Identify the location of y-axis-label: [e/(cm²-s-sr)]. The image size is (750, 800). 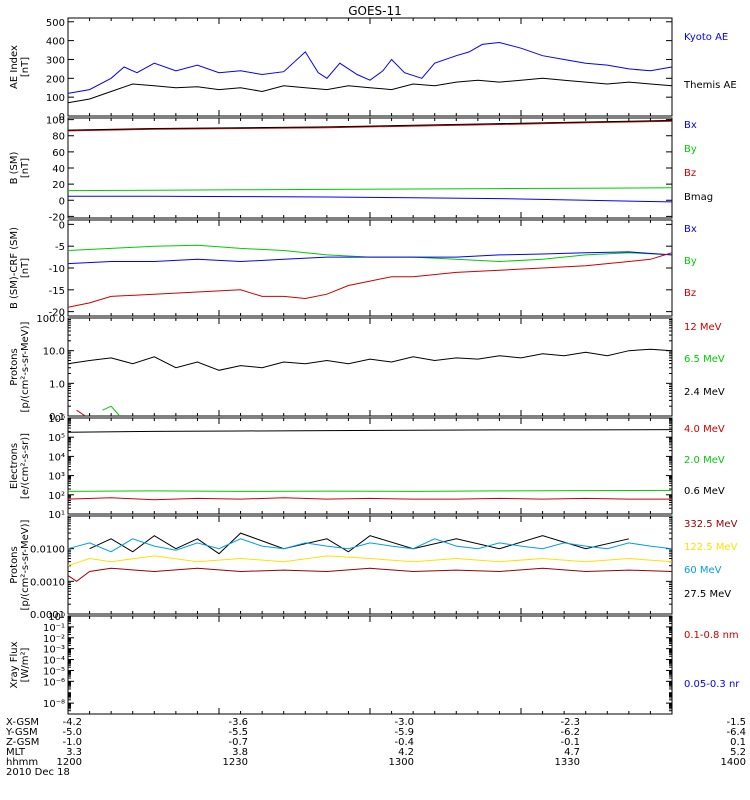
(25, 466).